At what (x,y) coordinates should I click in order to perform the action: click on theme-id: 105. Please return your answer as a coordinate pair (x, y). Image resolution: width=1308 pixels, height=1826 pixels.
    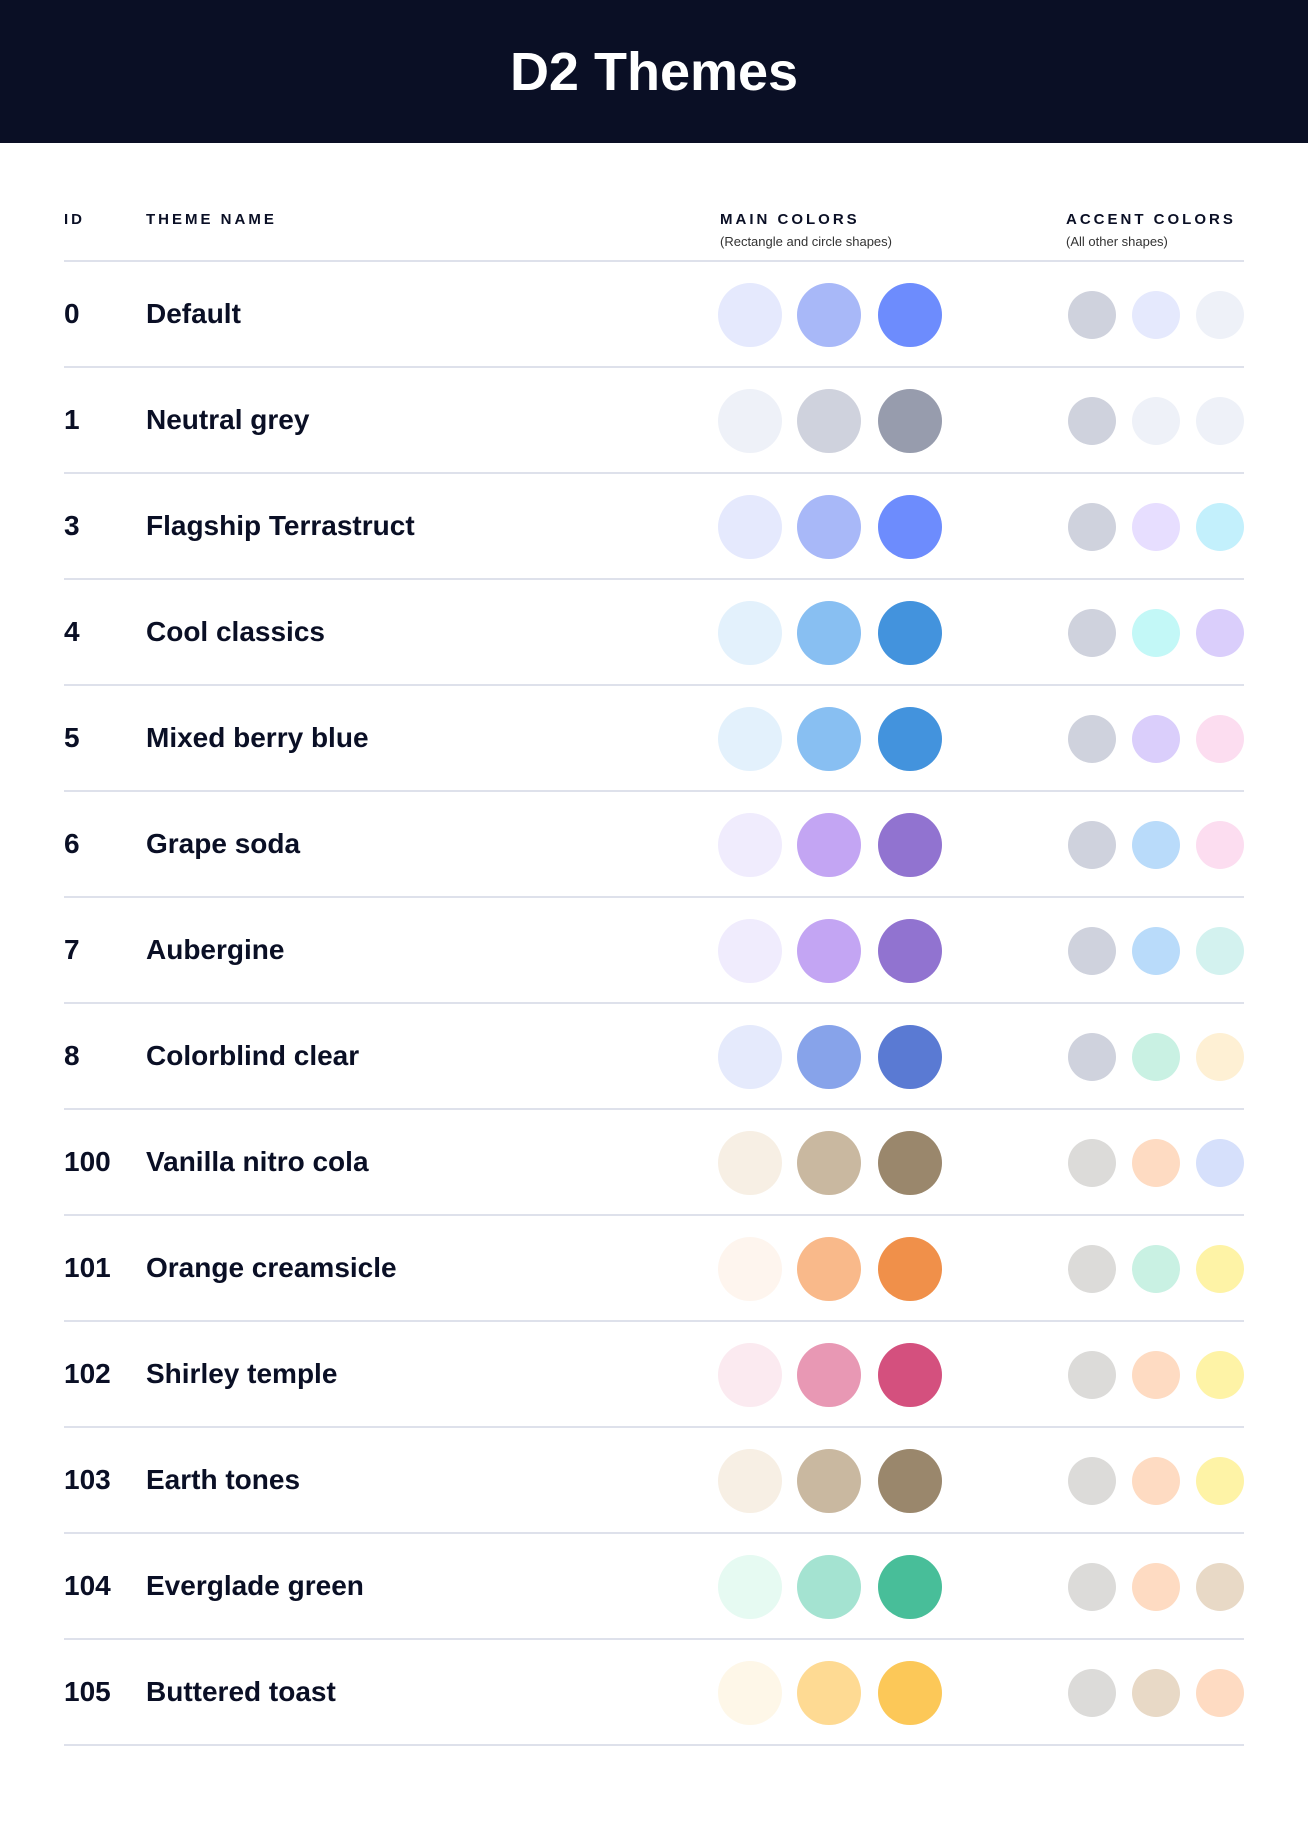
    Looking at the image, I should click on (87, 1691).